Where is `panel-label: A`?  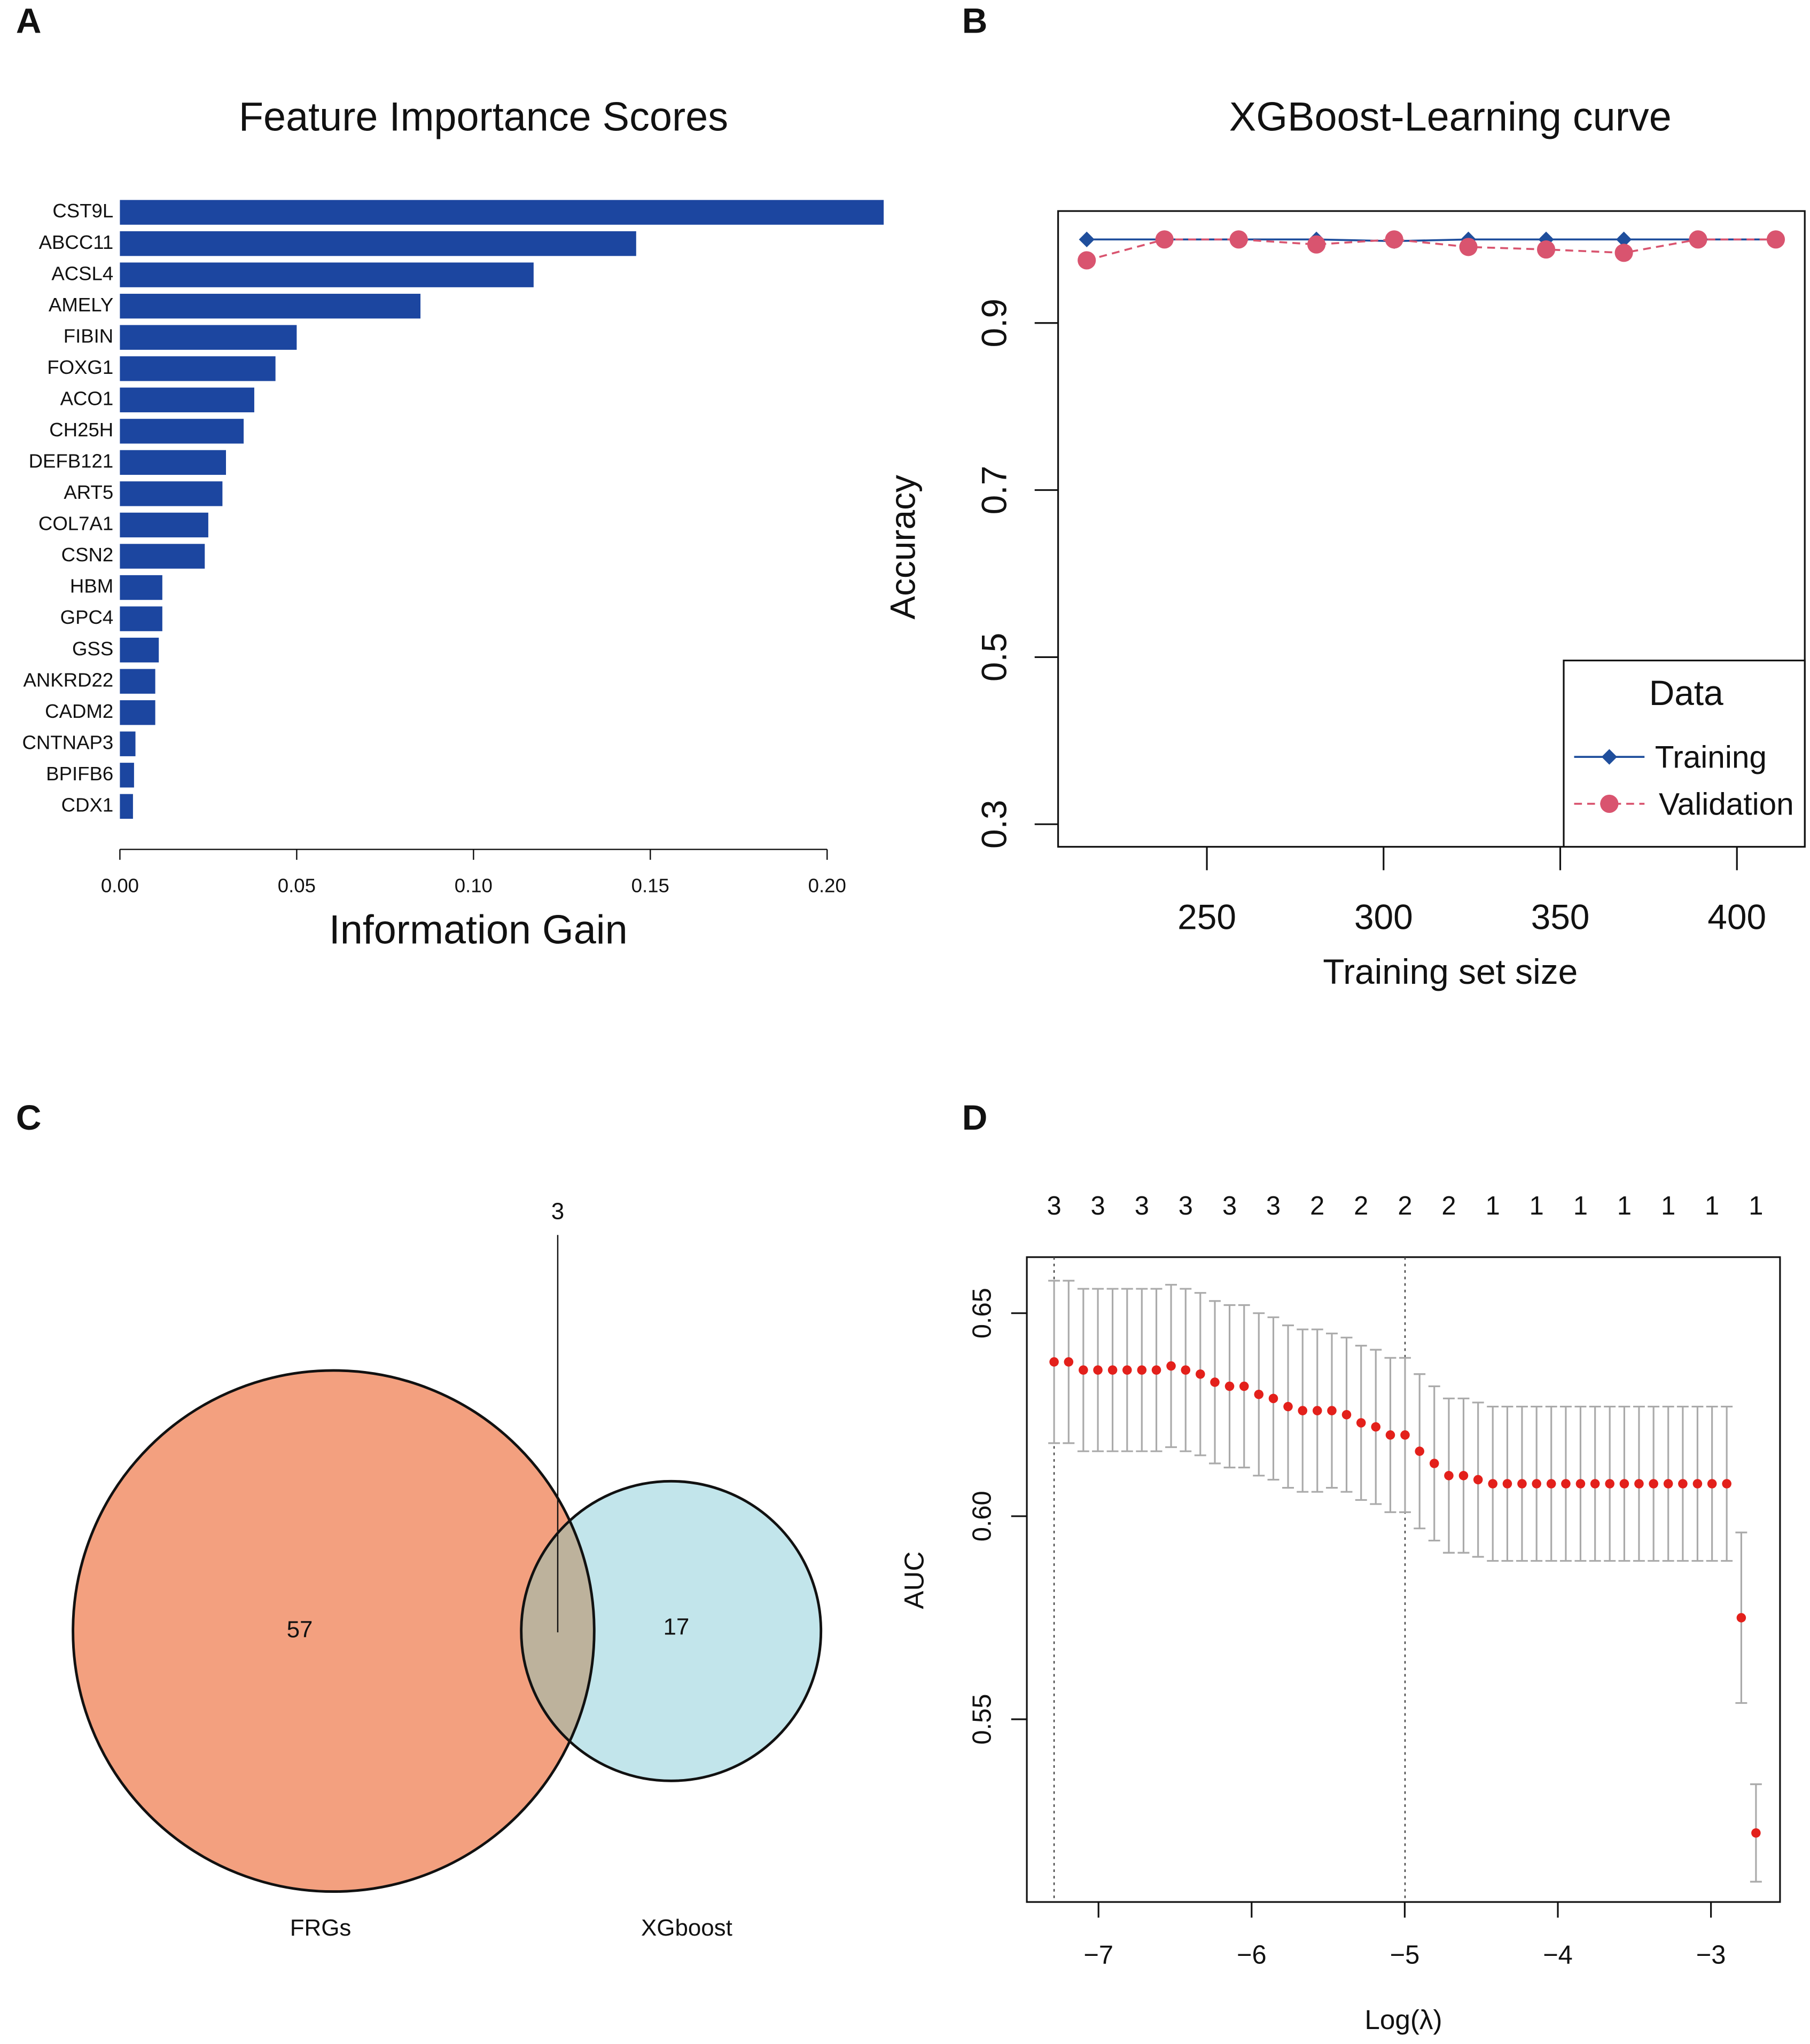 panel-label: A is located at coordinates (29, 20).